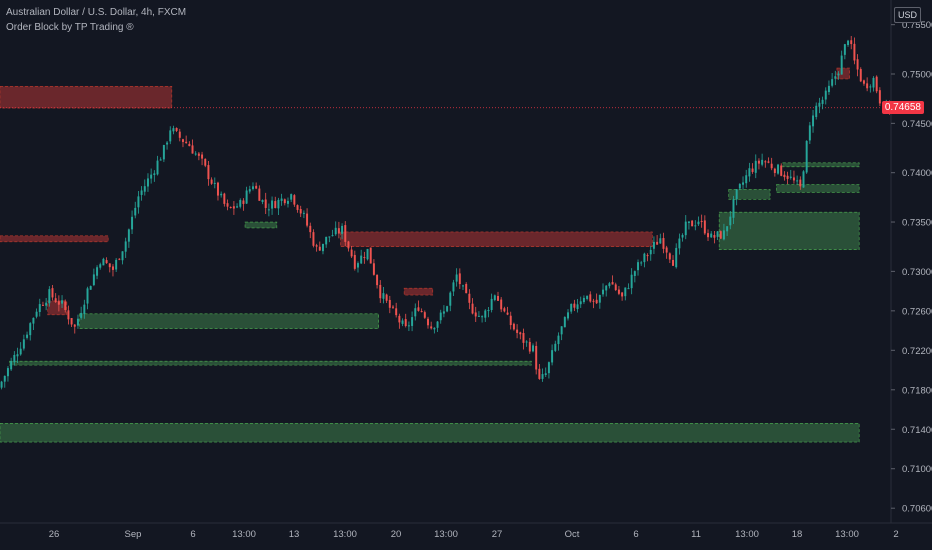  Describe the element at coordinates (917, 509) in the screenshot. I see `price-tick-label: 0.70600` at that location.